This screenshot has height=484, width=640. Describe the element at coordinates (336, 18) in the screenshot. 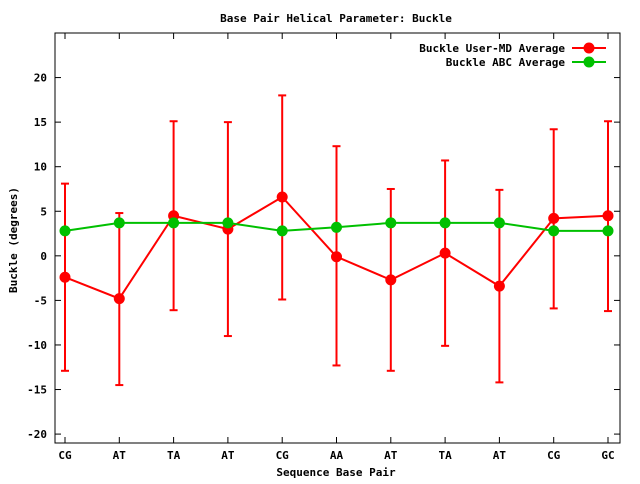

I see `chart-title: Base Pair Helical Parameter: Buckle` at that location.